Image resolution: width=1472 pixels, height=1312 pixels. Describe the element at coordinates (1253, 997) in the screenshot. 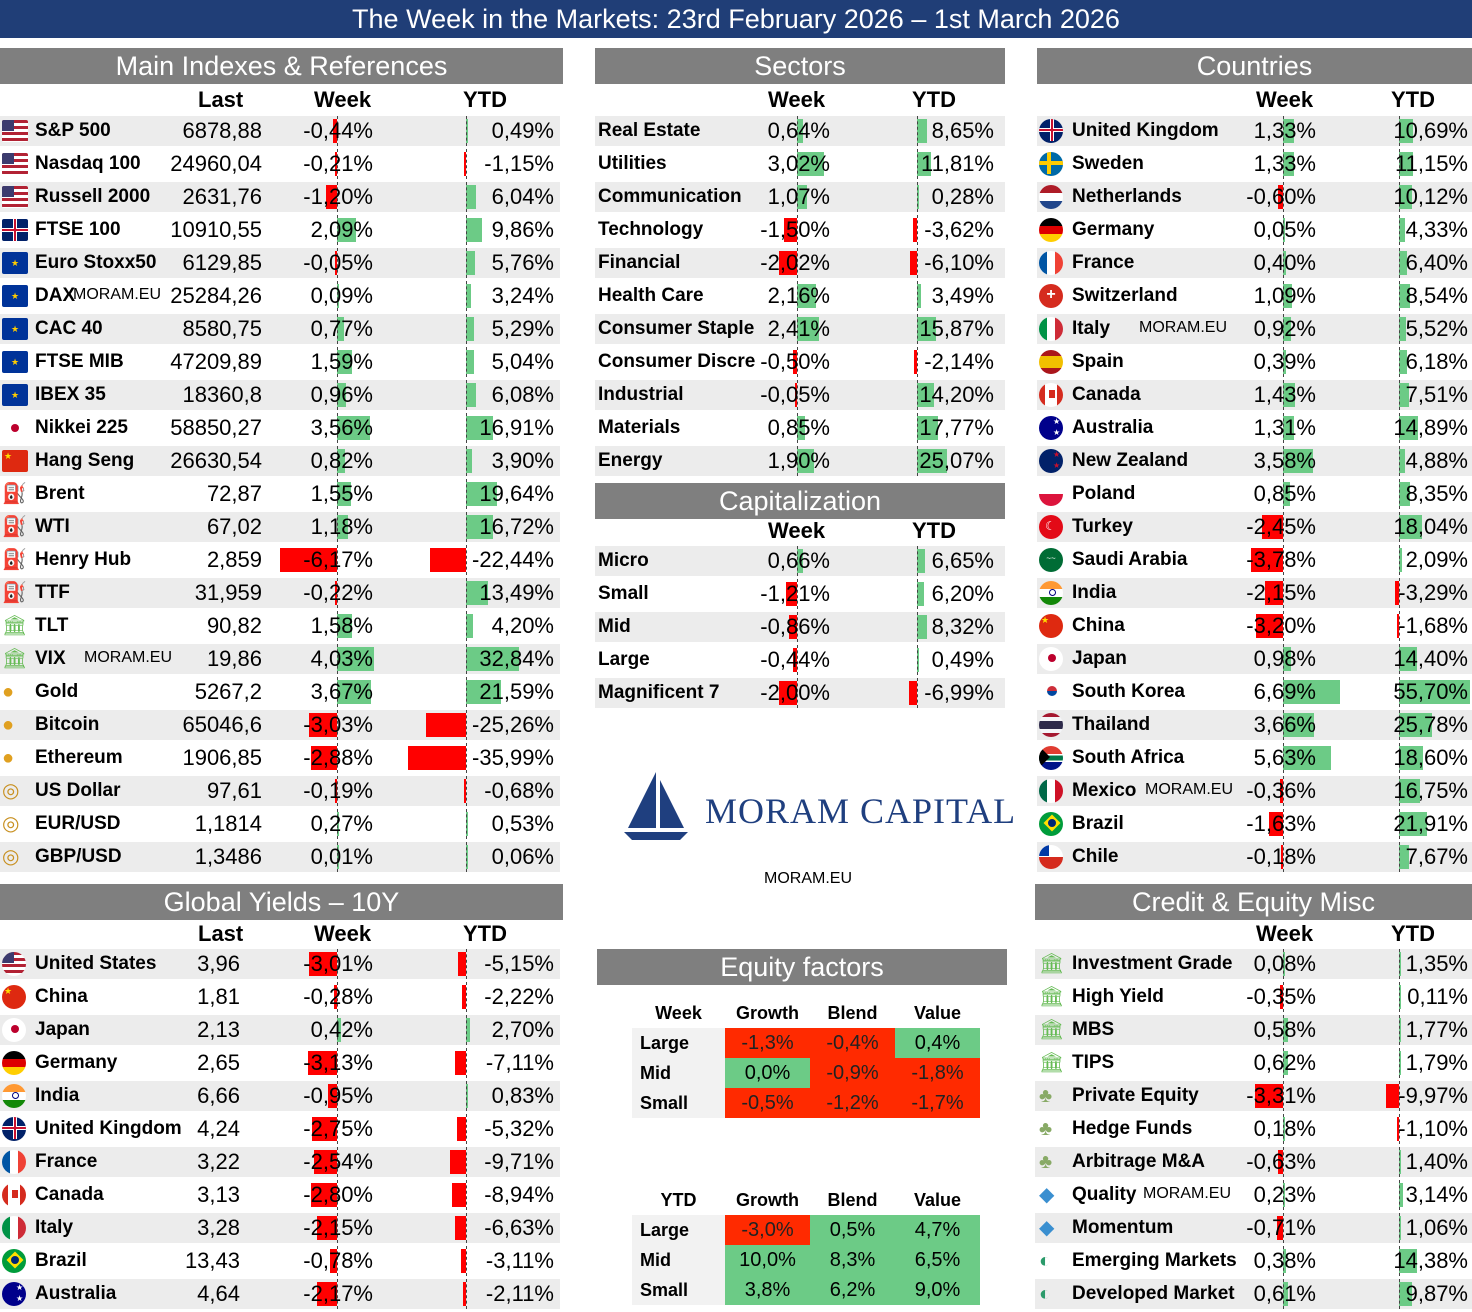

I see `credit-row: 🏛 High Yield -0,35% 0,11%` at that location.